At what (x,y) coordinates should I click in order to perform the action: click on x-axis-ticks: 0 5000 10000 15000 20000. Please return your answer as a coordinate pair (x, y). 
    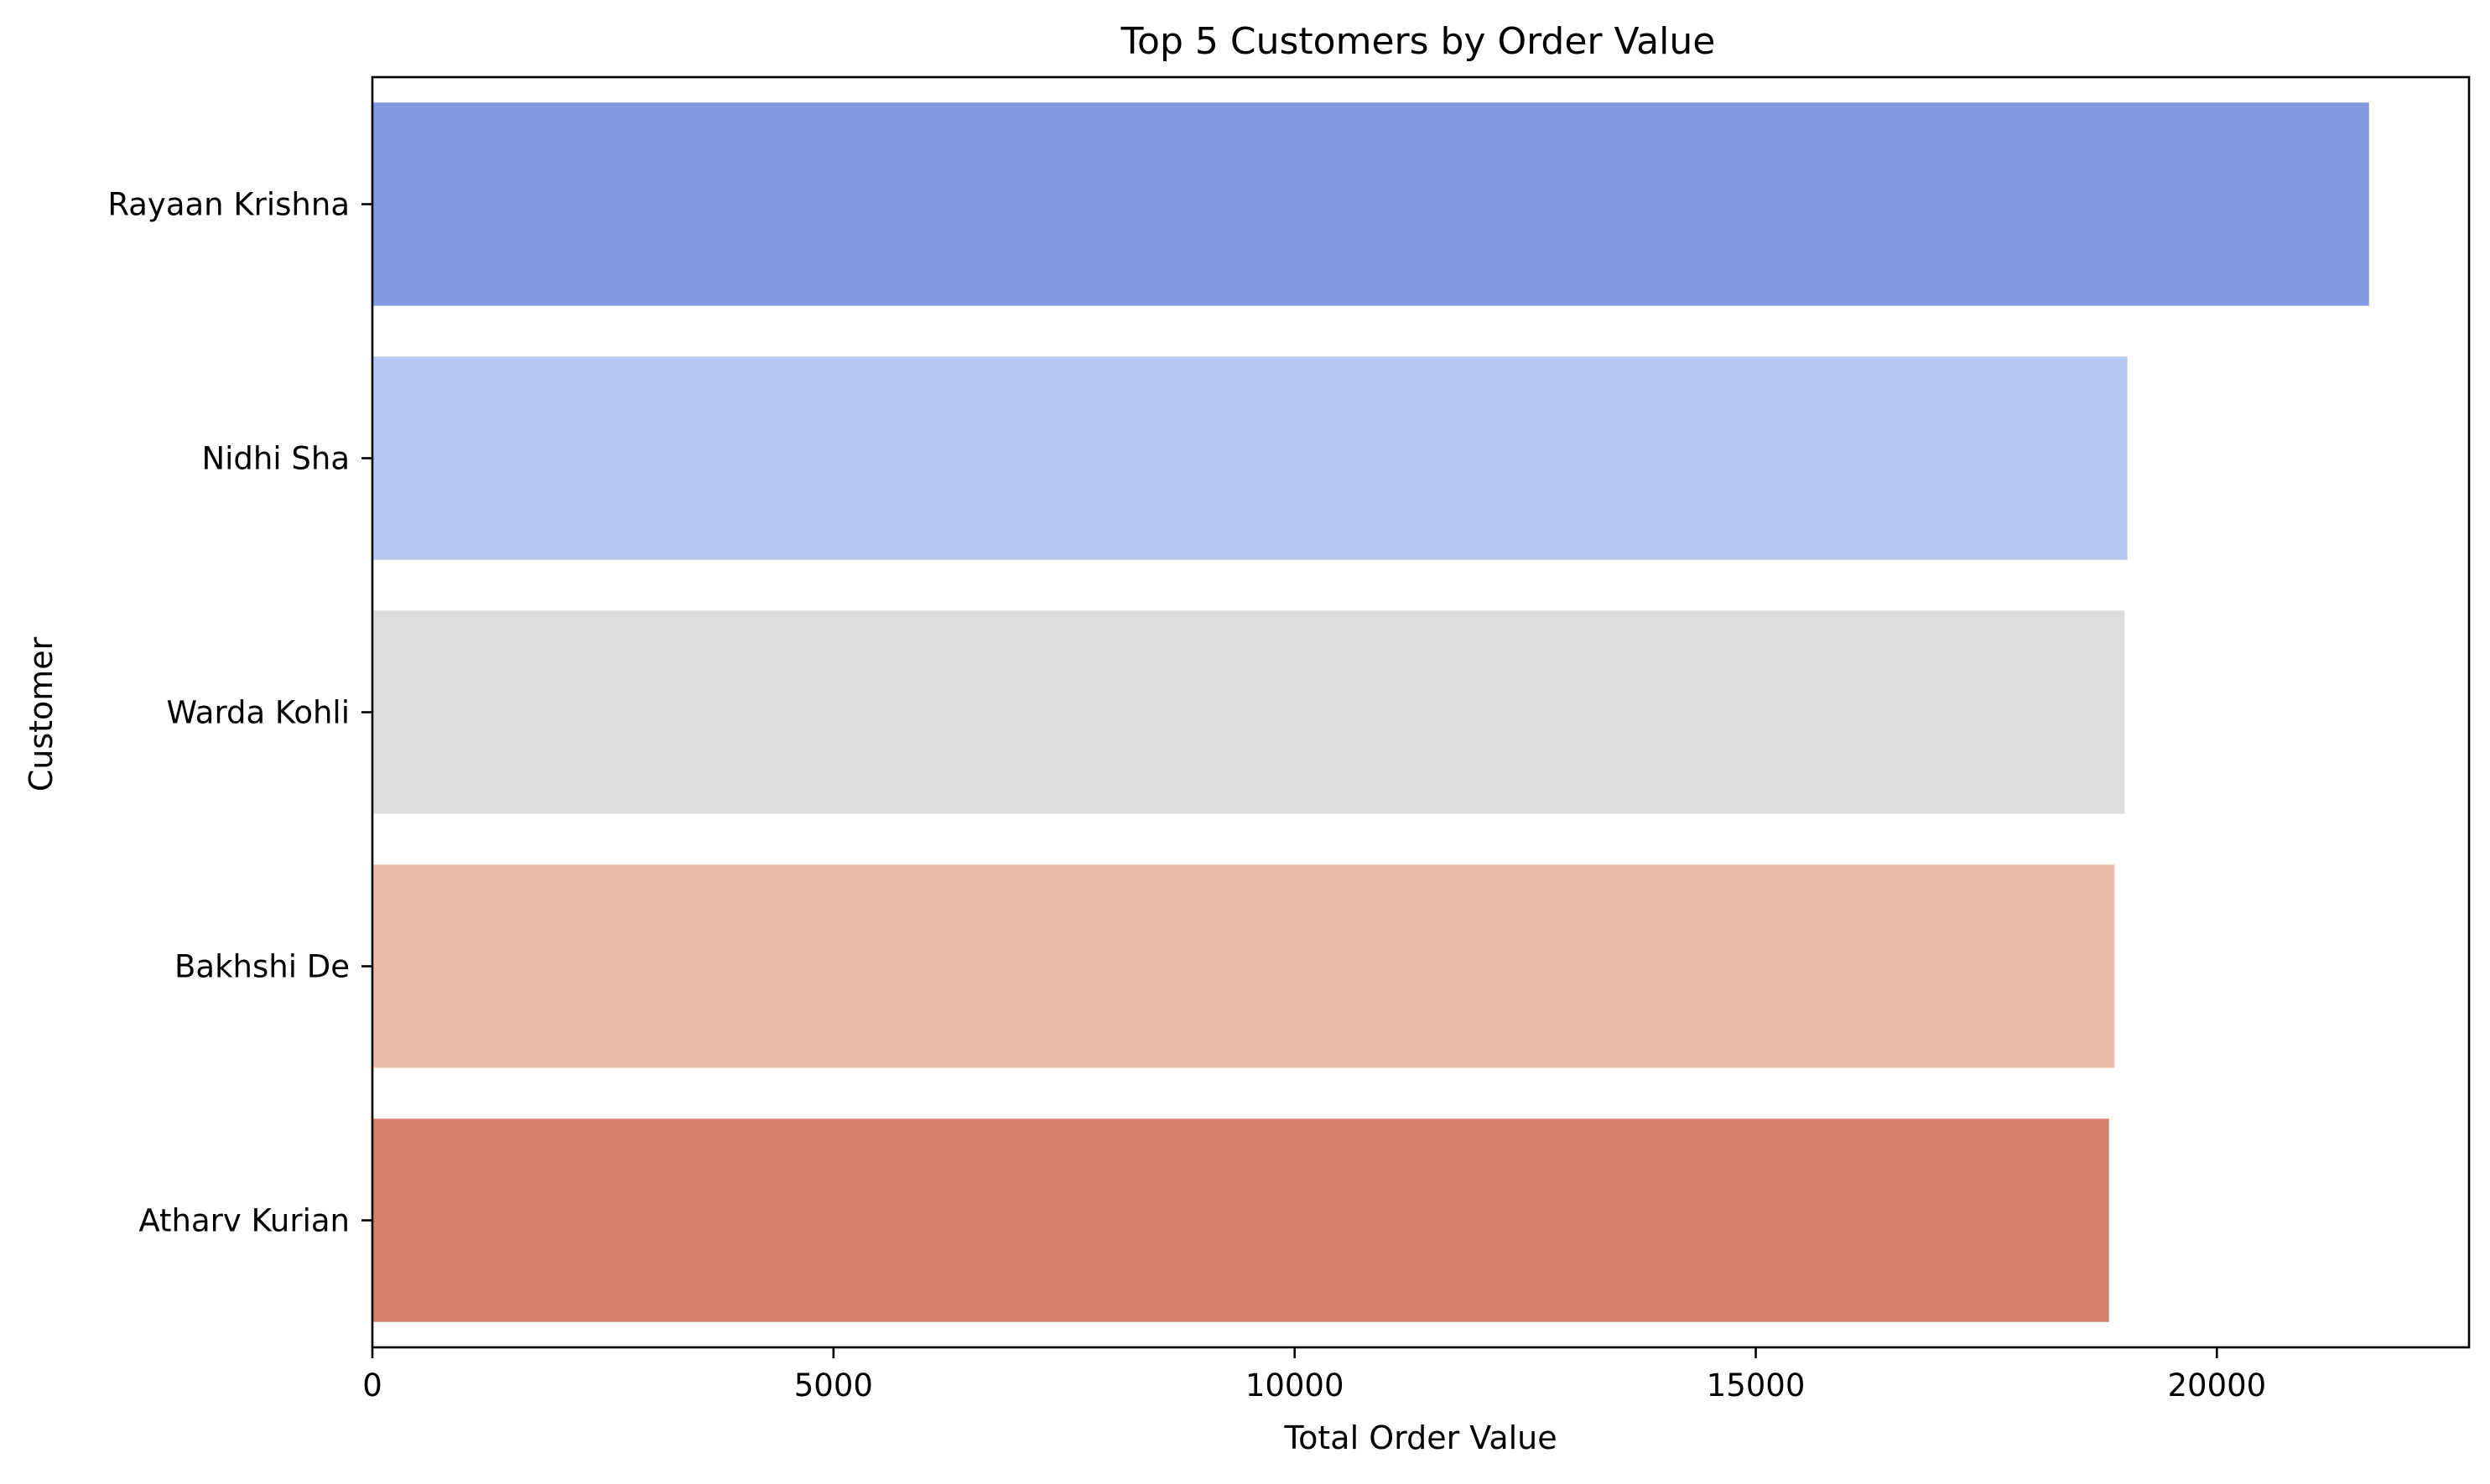
    Looking at the image, I should click on (1314, 1375).